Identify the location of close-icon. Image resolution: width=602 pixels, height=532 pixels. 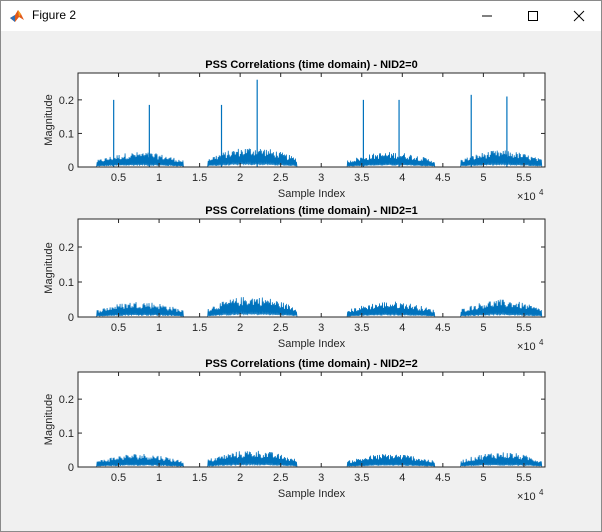
(579, 16).